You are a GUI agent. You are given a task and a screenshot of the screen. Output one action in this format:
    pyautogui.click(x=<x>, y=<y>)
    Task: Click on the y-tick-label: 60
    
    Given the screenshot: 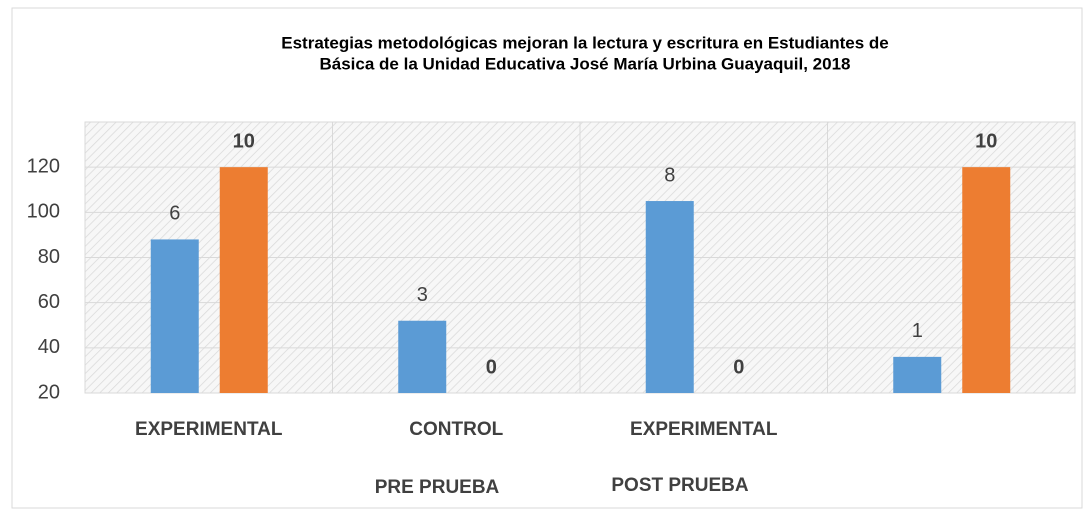 What is the action you would take?
    pyautogui.click(x=49, y=302)
    